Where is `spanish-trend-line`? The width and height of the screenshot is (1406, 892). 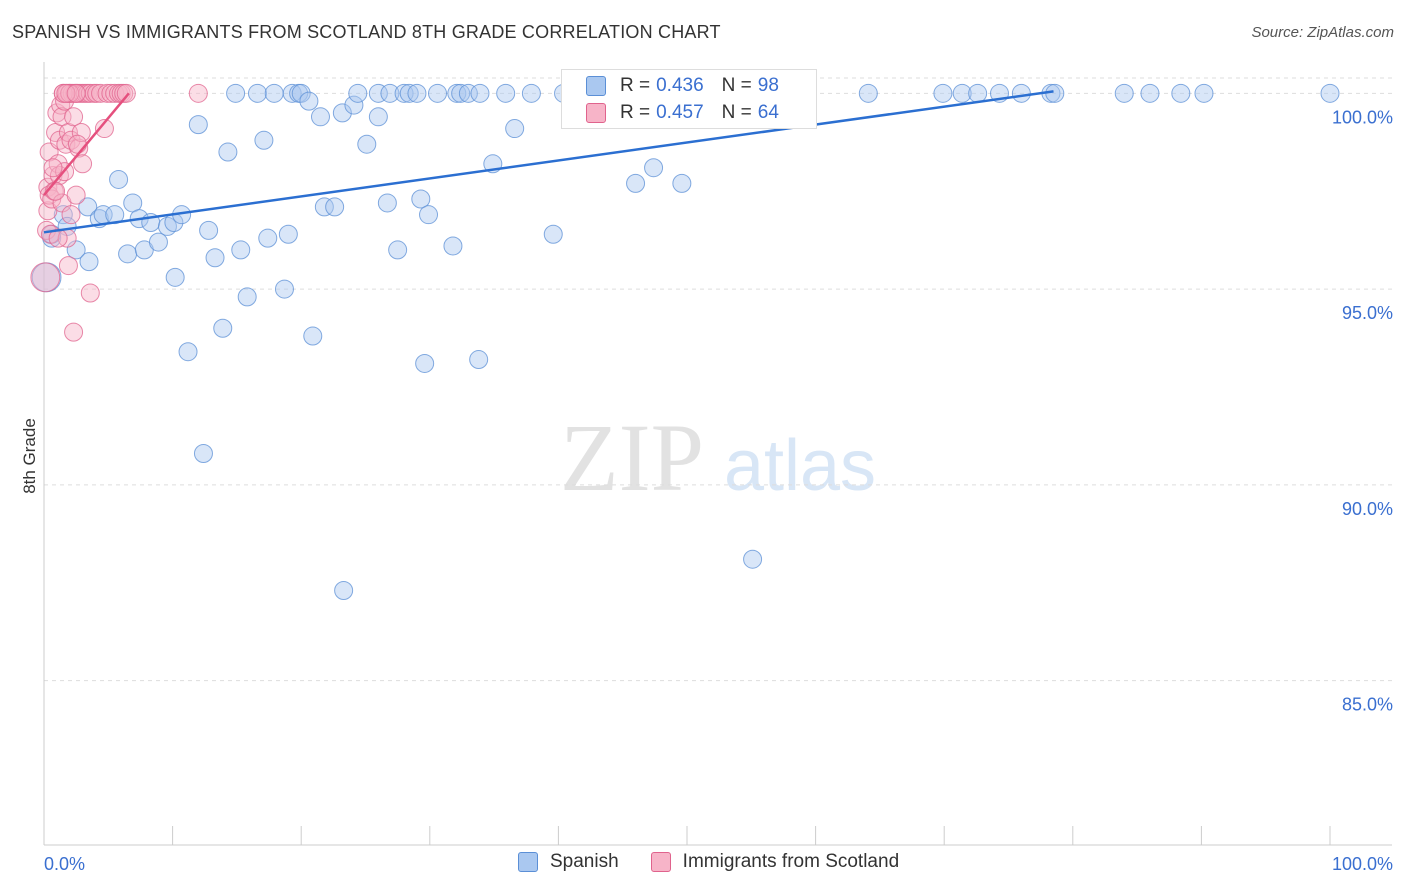 spanish-trend-line is located at coordinates (548, 162).